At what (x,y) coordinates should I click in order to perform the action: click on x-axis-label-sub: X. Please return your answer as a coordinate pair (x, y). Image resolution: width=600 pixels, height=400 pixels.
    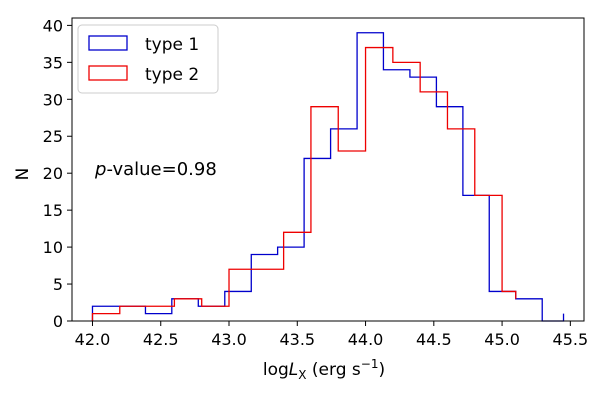
    Looking at the image, I should click on (302, 375).